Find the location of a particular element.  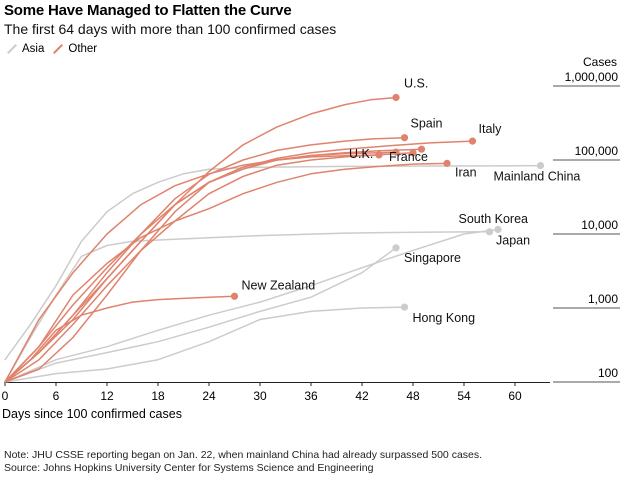

annotation-japan: Japan is located at coordinates (513, 241).